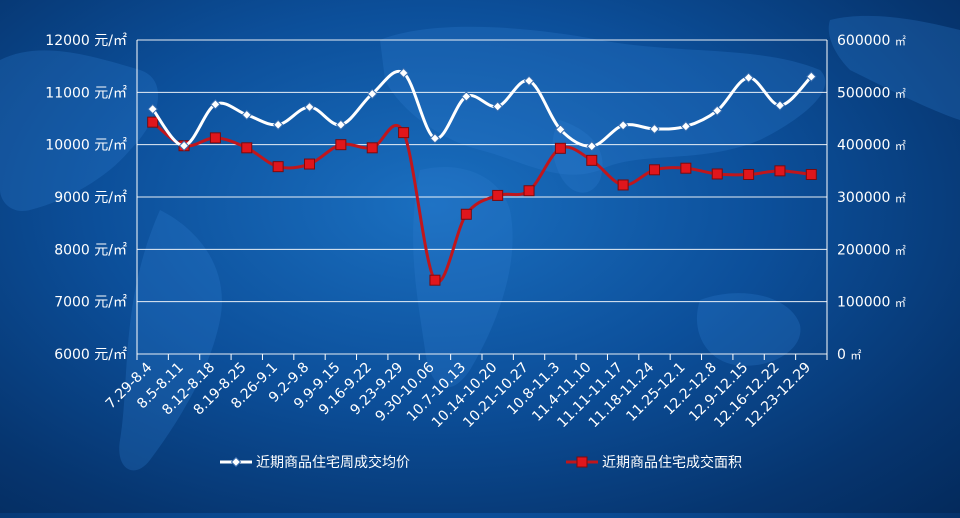 The width and height of the screenshot is (960, 518). What do you see at coordinates (871, 41) in the screenshot?
I see `right-axis-tick-label: 600000 ㎡` at bounding box center [871, 41].